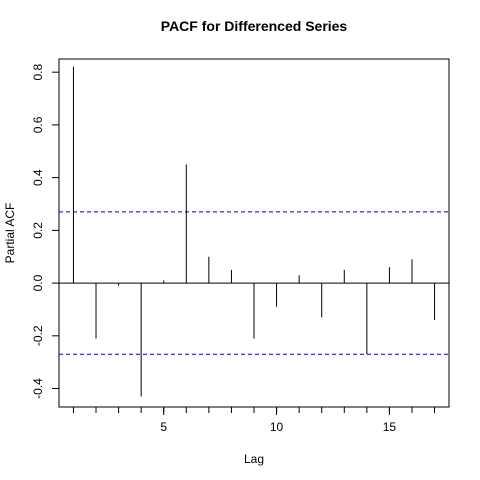  Describe the element at coordinates (38, 282) in the screenshot. I see `y-tick-label-0.0: 0.0` at that location.